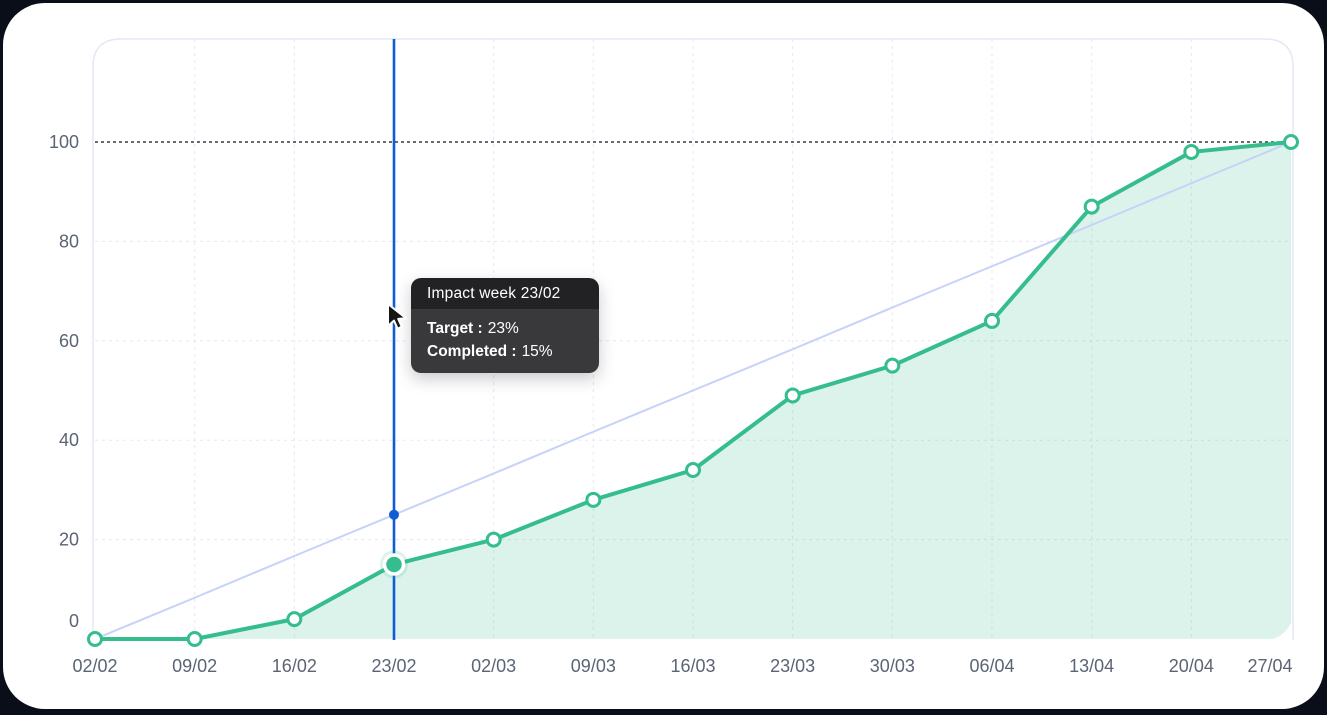  What do you see at coordinates (69, 241) in the screenshot?
I see `y-axis-tick-label: 80` at bounding box center [69, 241].